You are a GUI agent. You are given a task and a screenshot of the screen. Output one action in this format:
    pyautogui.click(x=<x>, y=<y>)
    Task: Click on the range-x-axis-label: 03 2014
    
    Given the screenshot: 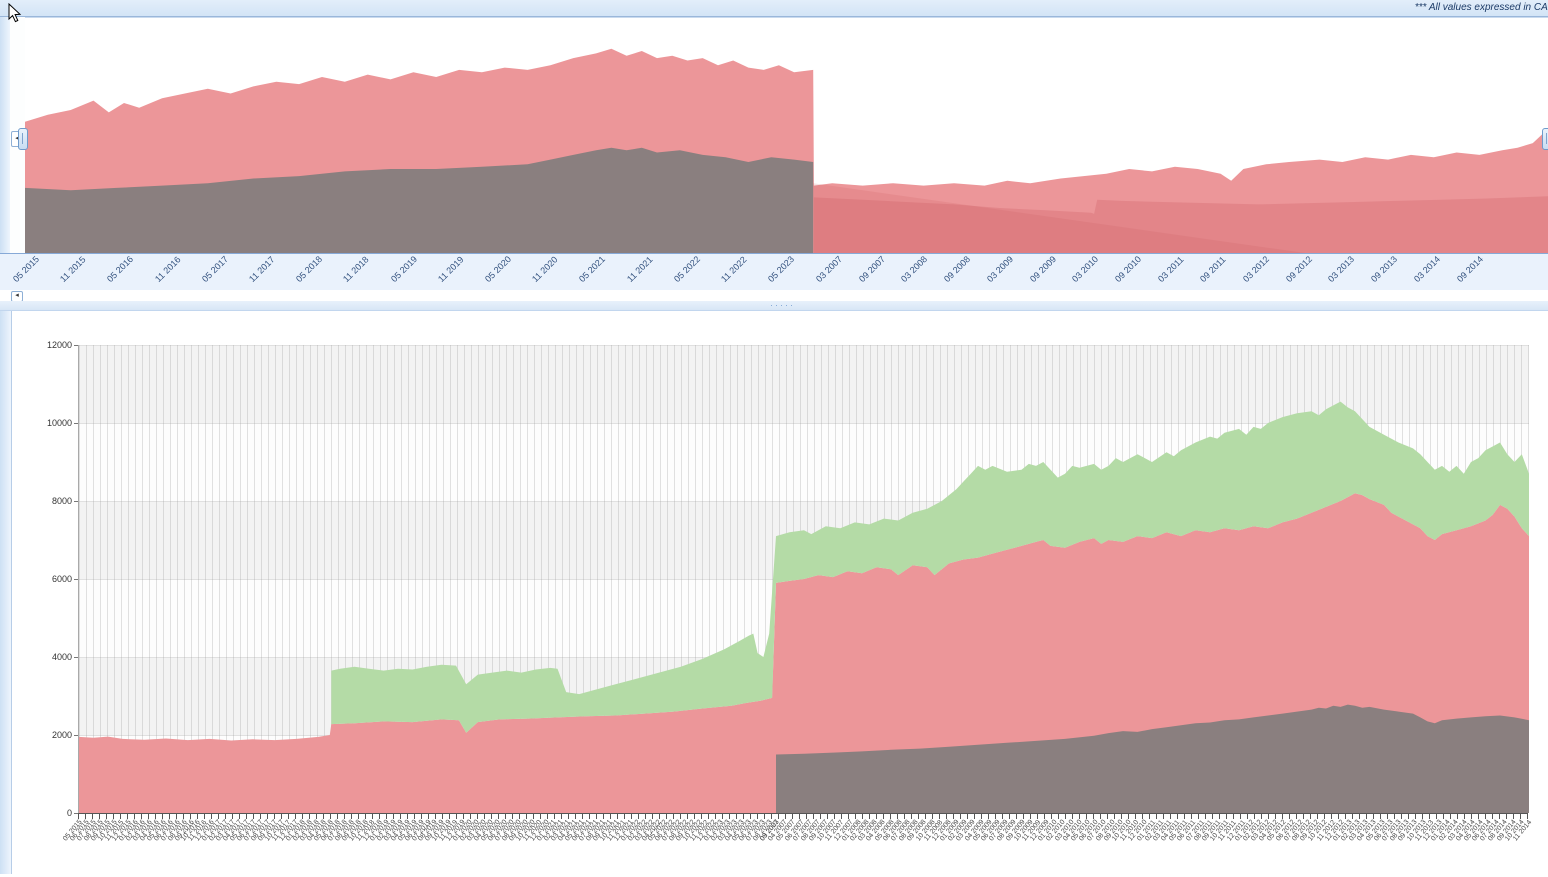 What is the action you would take?
    pyautogui.click(x=1426, y=269)
    